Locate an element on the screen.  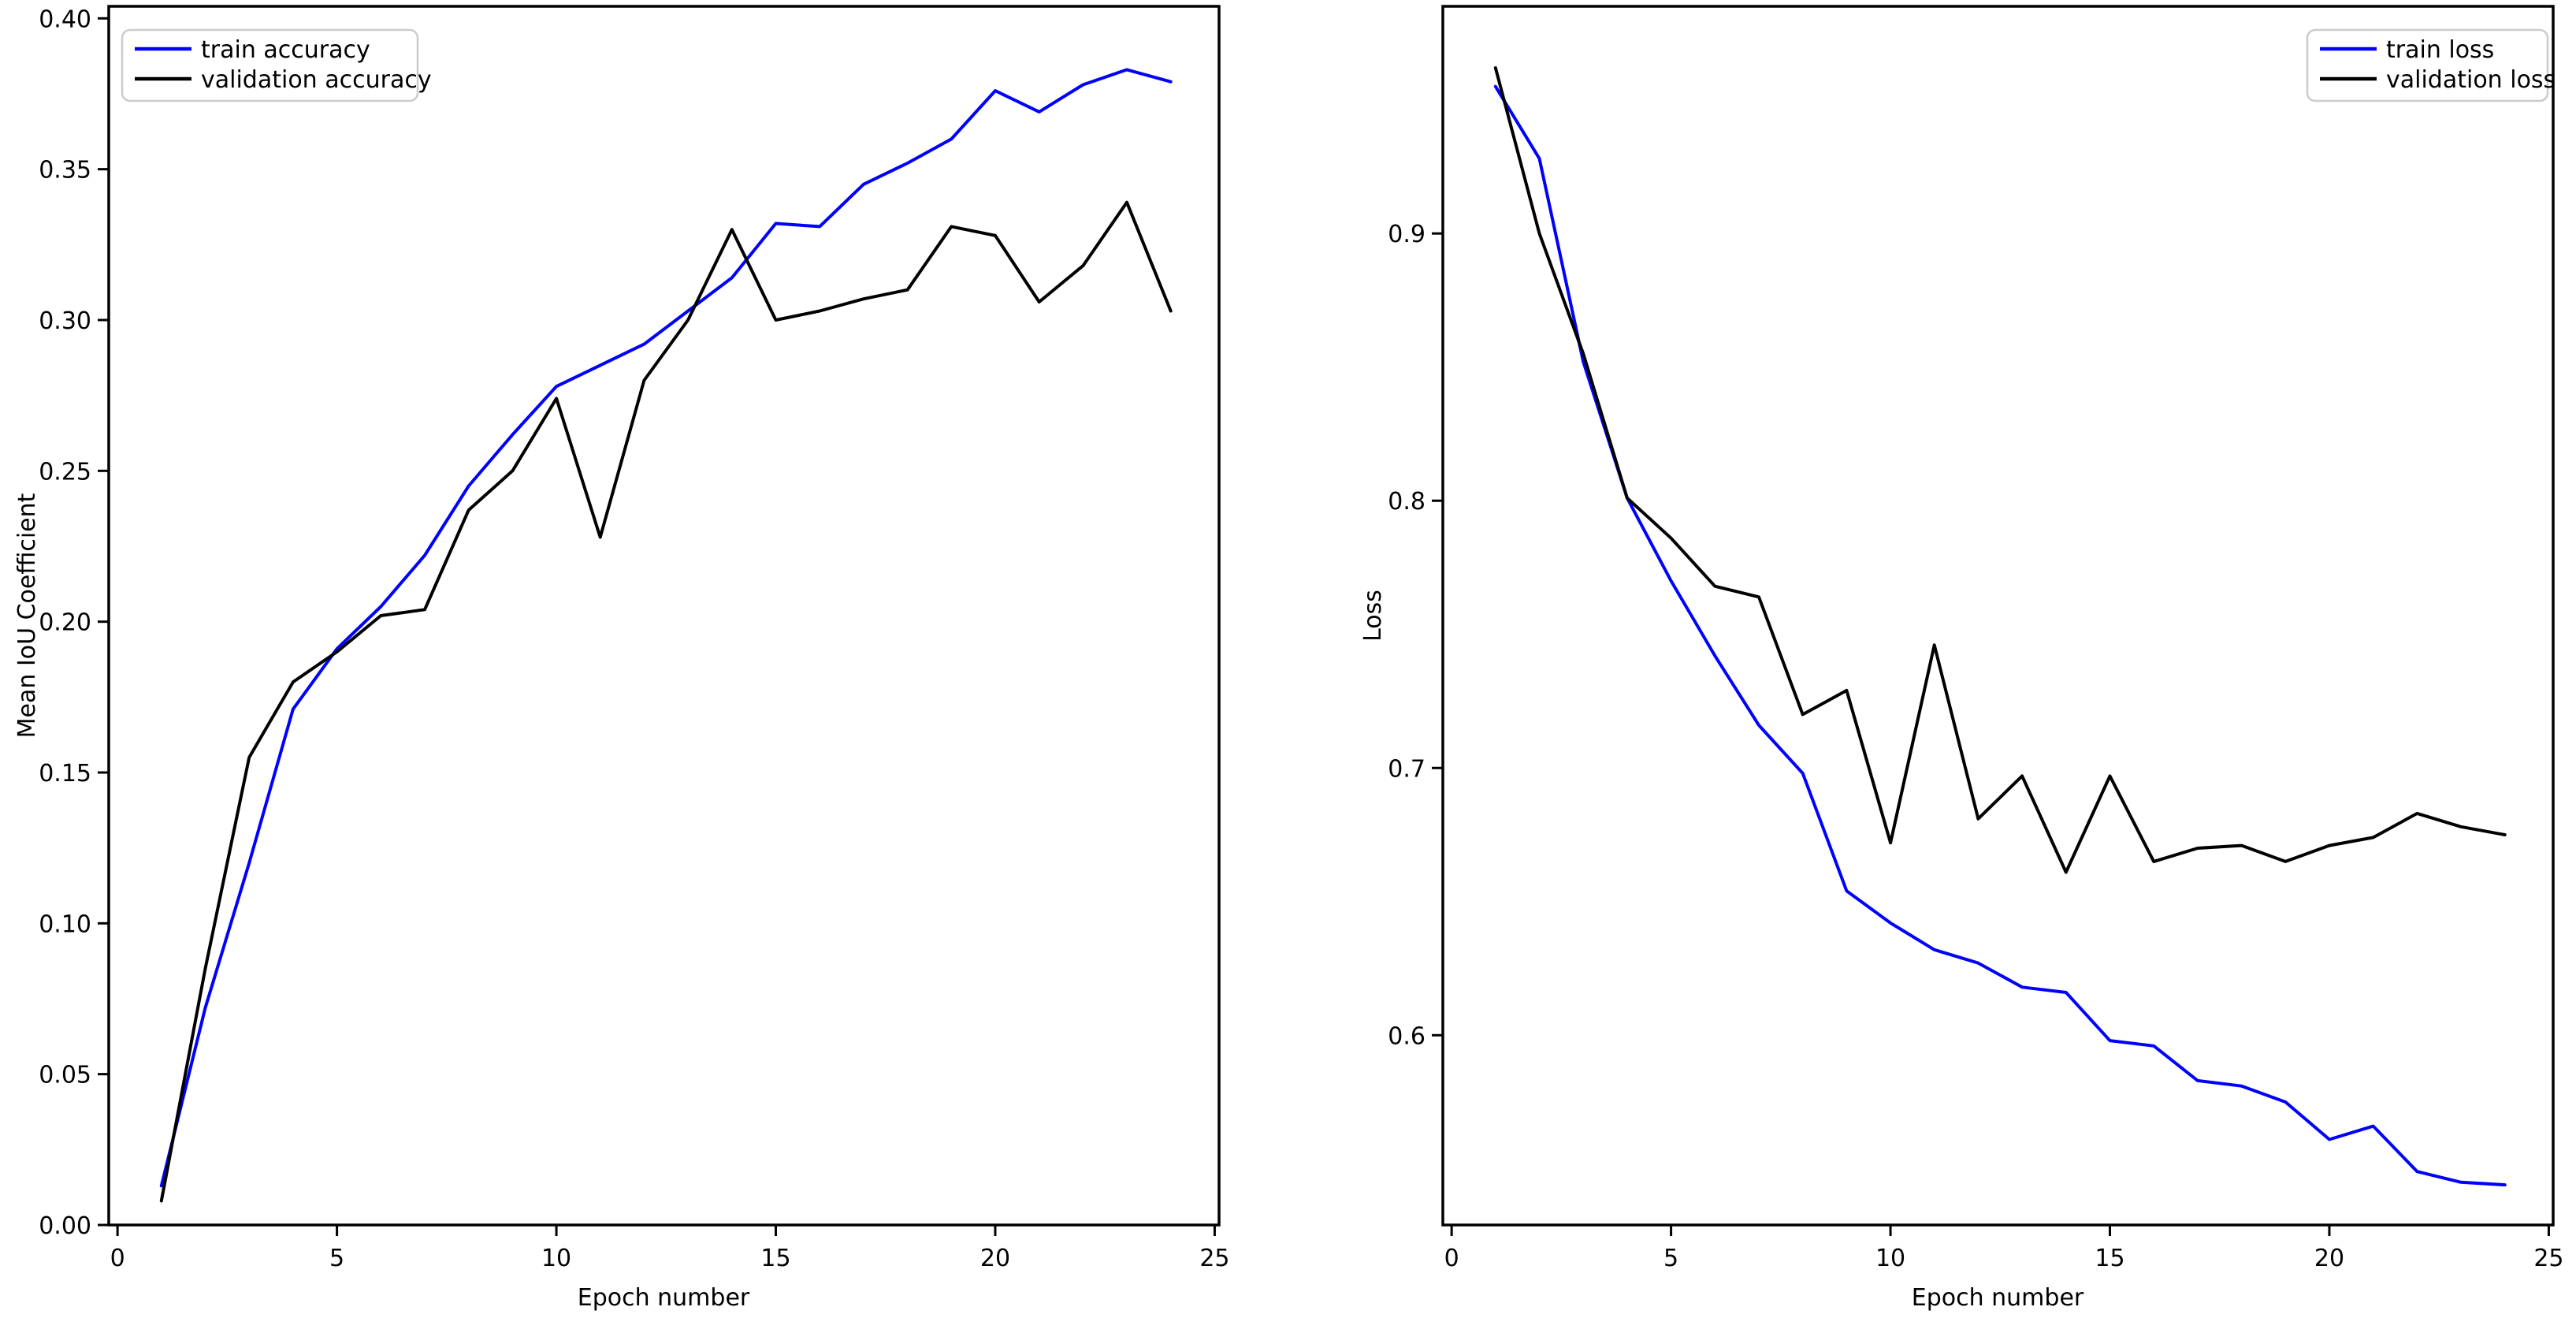
y-tick-label-0: 0.00 is located at coordinates (65, 1226).